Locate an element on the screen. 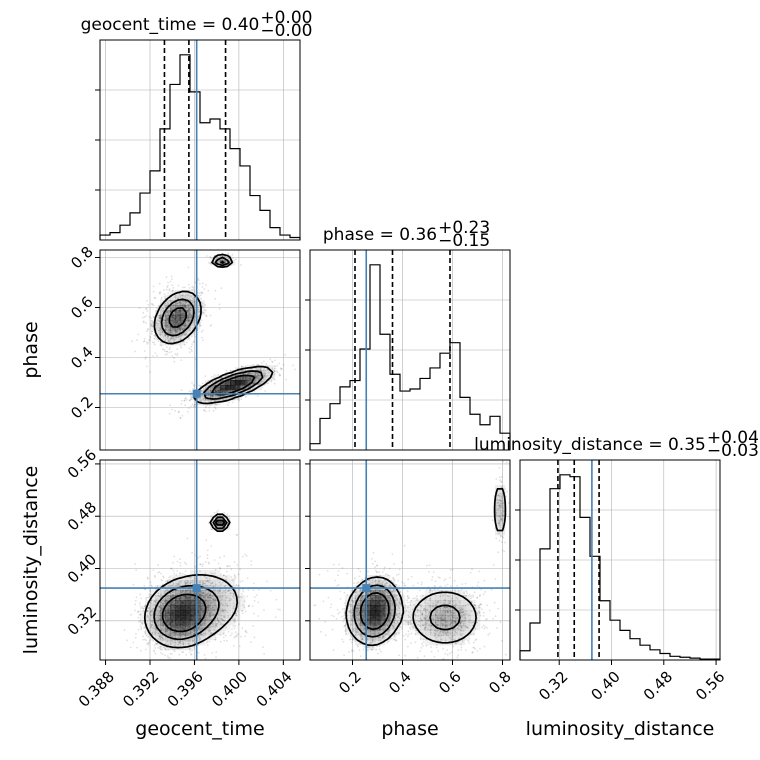 This screenshot has width=760, height=760. y-tick-label: 0.40 is located at coordinates (82, 568).